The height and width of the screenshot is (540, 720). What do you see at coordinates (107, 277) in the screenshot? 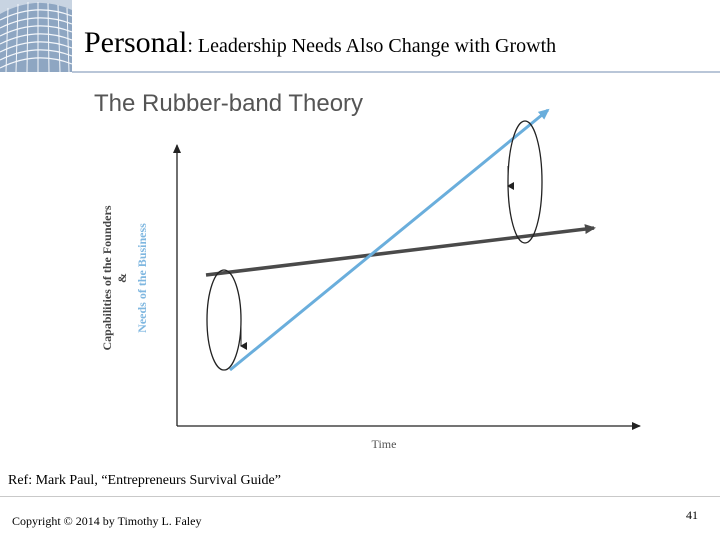
I see `y-axis-label-founders: Capabilities of the Founders` at bounding box center [107, 277].